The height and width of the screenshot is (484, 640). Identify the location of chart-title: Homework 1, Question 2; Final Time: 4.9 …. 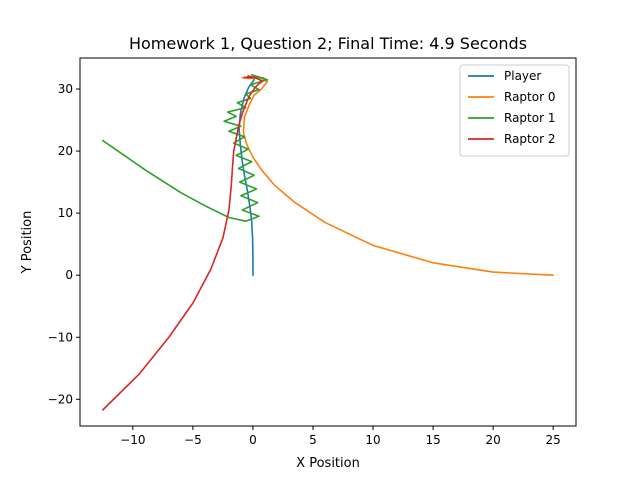
(328, 43).